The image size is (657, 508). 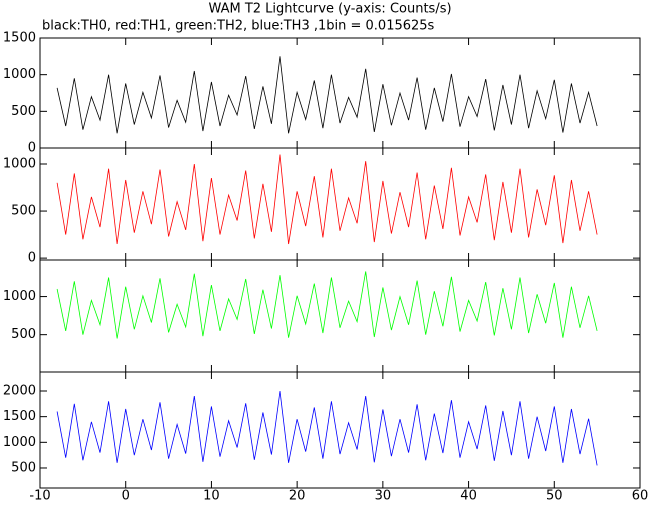 I want to click on chart-title: WAM T2 Lightcurve (y-axis: Counts/s), so click(x=329, y=9).